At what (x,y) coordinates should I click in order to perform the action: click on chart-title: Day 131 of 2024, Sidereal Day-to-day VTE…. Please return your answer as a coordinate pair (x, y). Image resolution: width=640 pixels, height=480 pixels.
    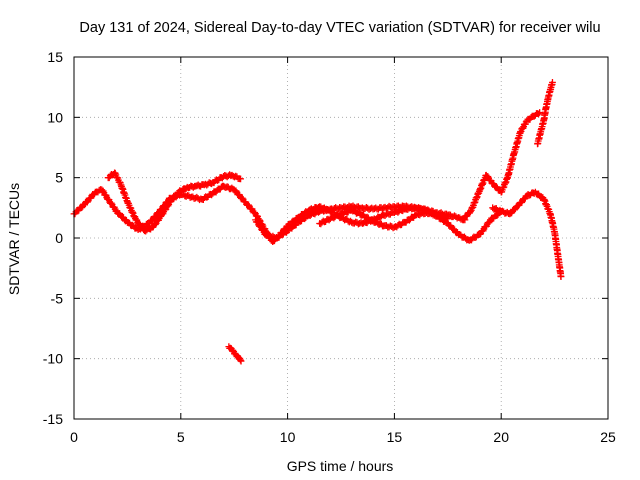
    Looking at the image, I should click on (339, 28).